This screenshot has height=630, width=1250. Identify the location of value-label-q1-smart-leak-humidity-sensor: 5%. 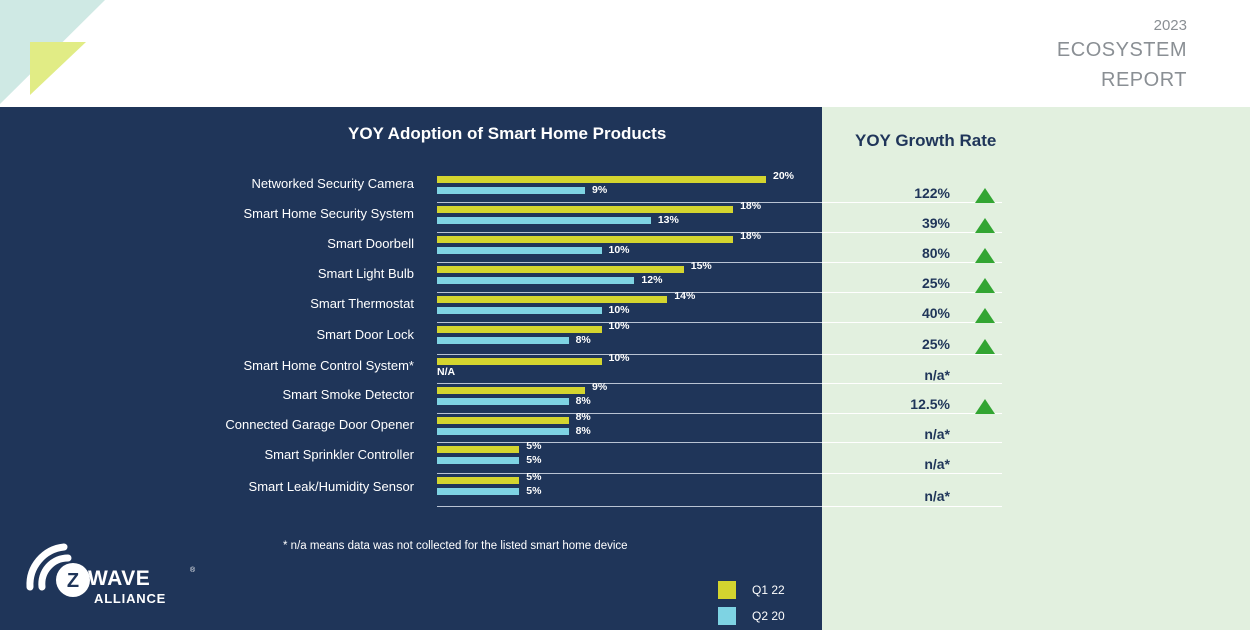
(534, 477).